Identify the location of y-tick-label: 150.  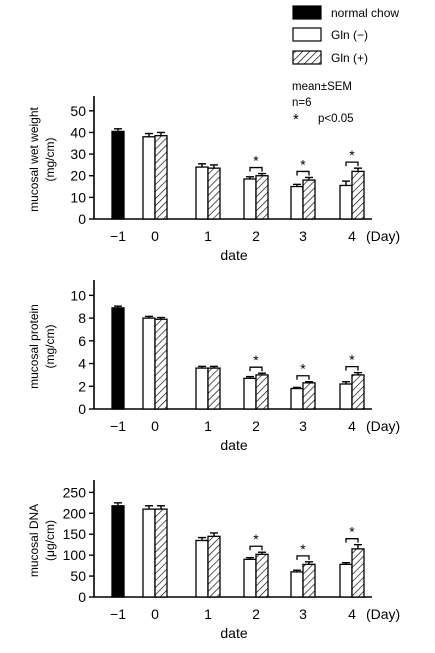
(75, 534).